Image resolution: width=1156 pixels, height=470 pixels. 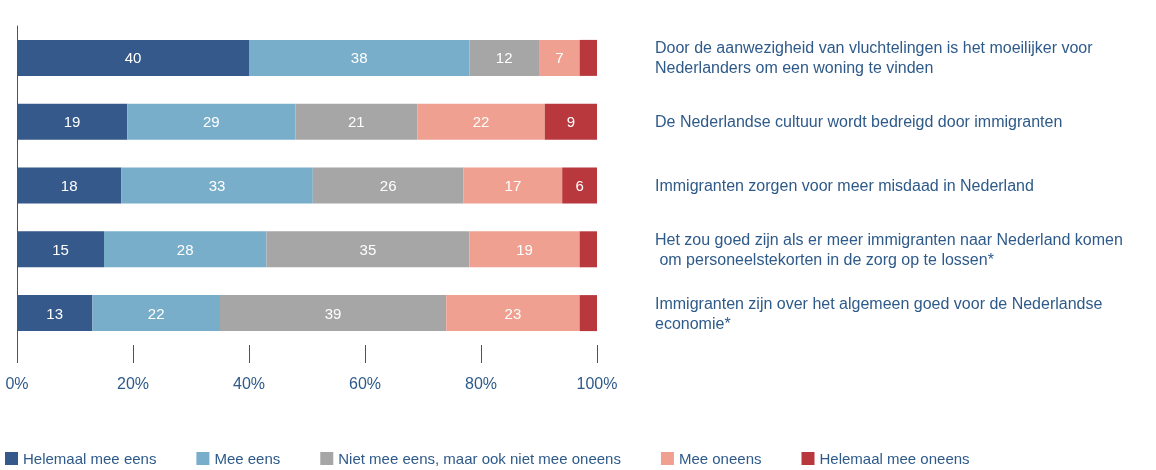 I want to click on x-tick-label: 80%, so click(x=481, y=383).